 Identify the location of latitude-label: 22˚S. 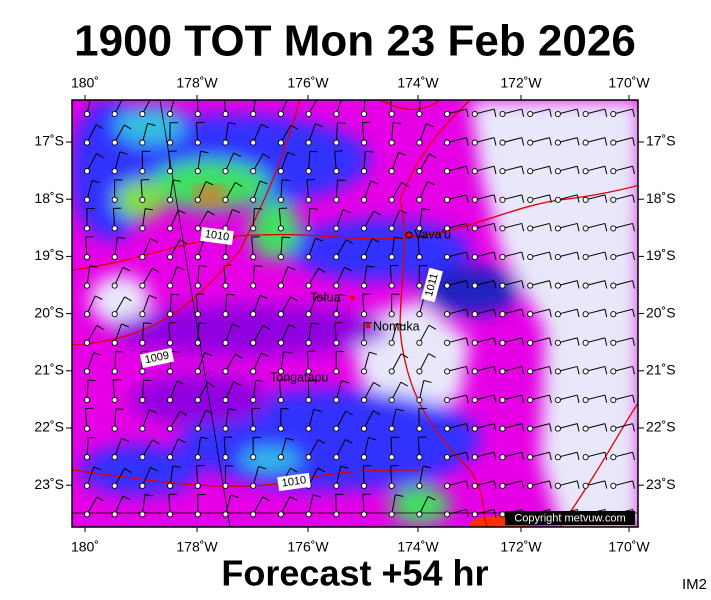
(49, 427).